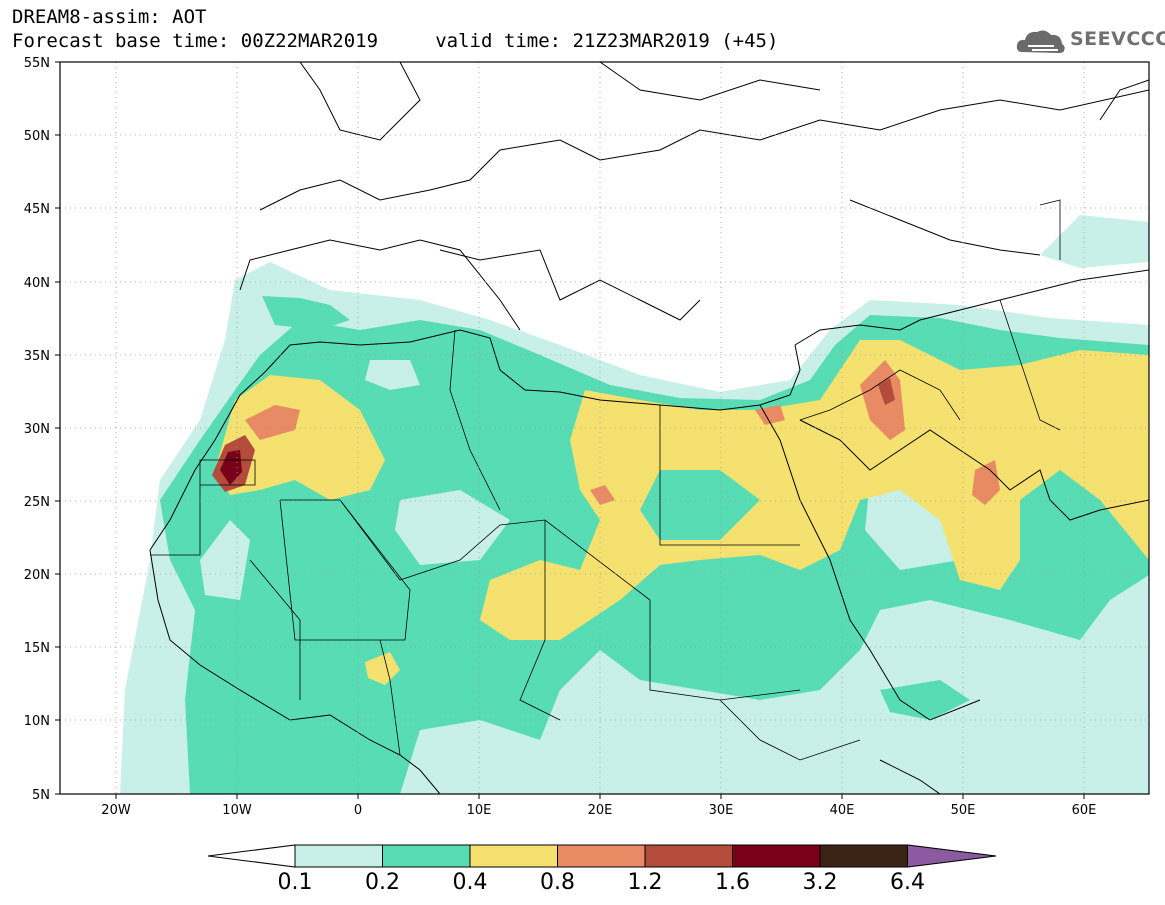 The height and width of the screenshot is (905, 1165). I want to click on lon-label: 60E, so click(1084, 810).